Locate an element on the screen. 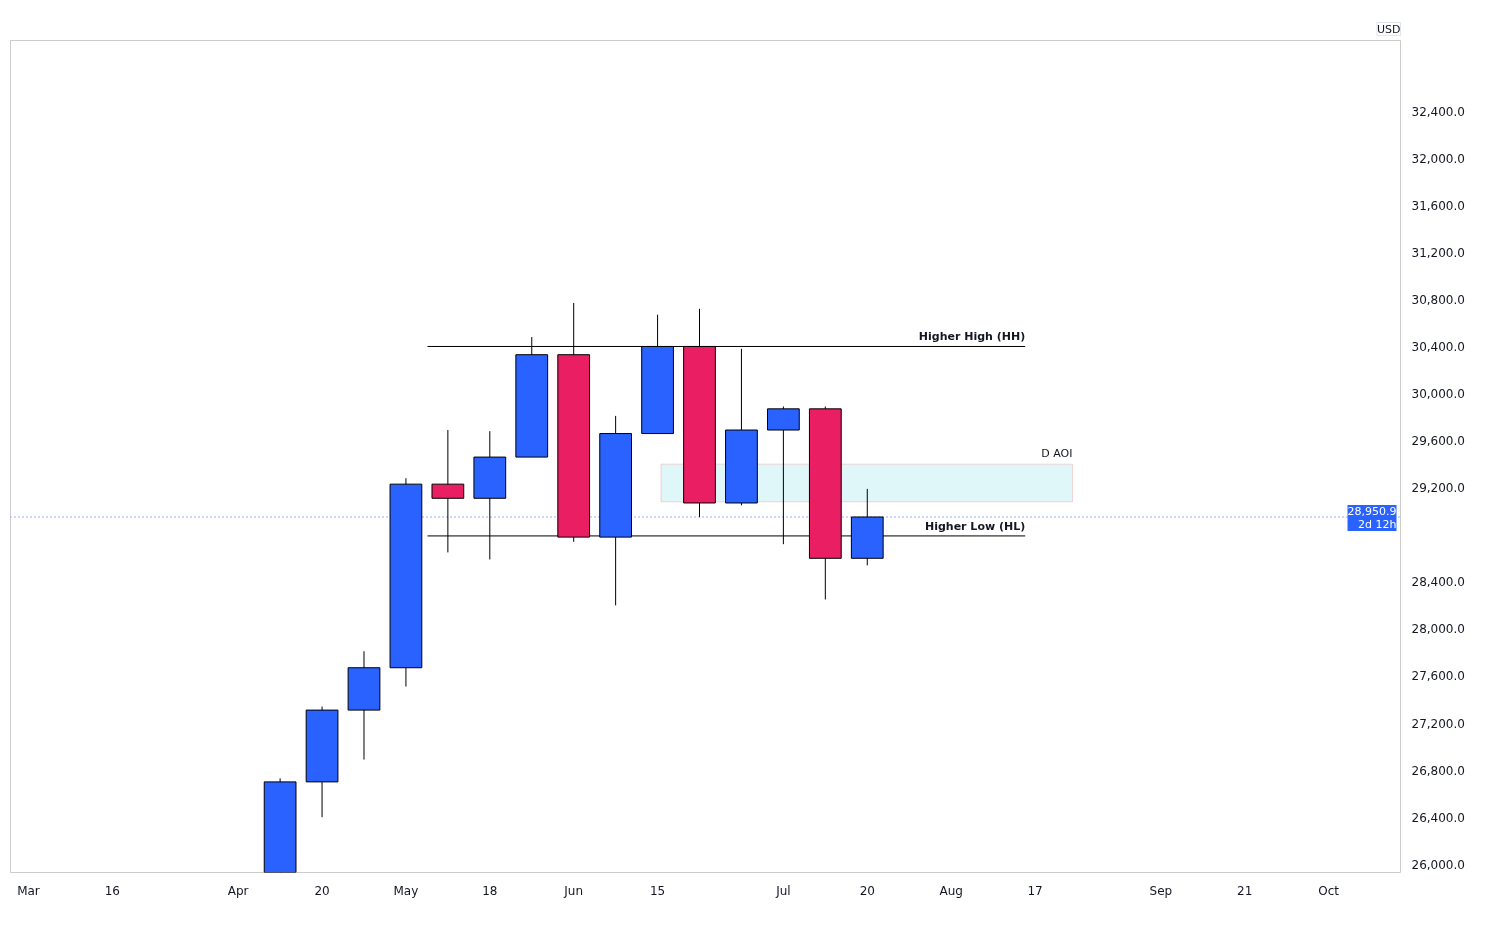  y-tick-label: 30,000.0 is located at coordinates (1438, 394).